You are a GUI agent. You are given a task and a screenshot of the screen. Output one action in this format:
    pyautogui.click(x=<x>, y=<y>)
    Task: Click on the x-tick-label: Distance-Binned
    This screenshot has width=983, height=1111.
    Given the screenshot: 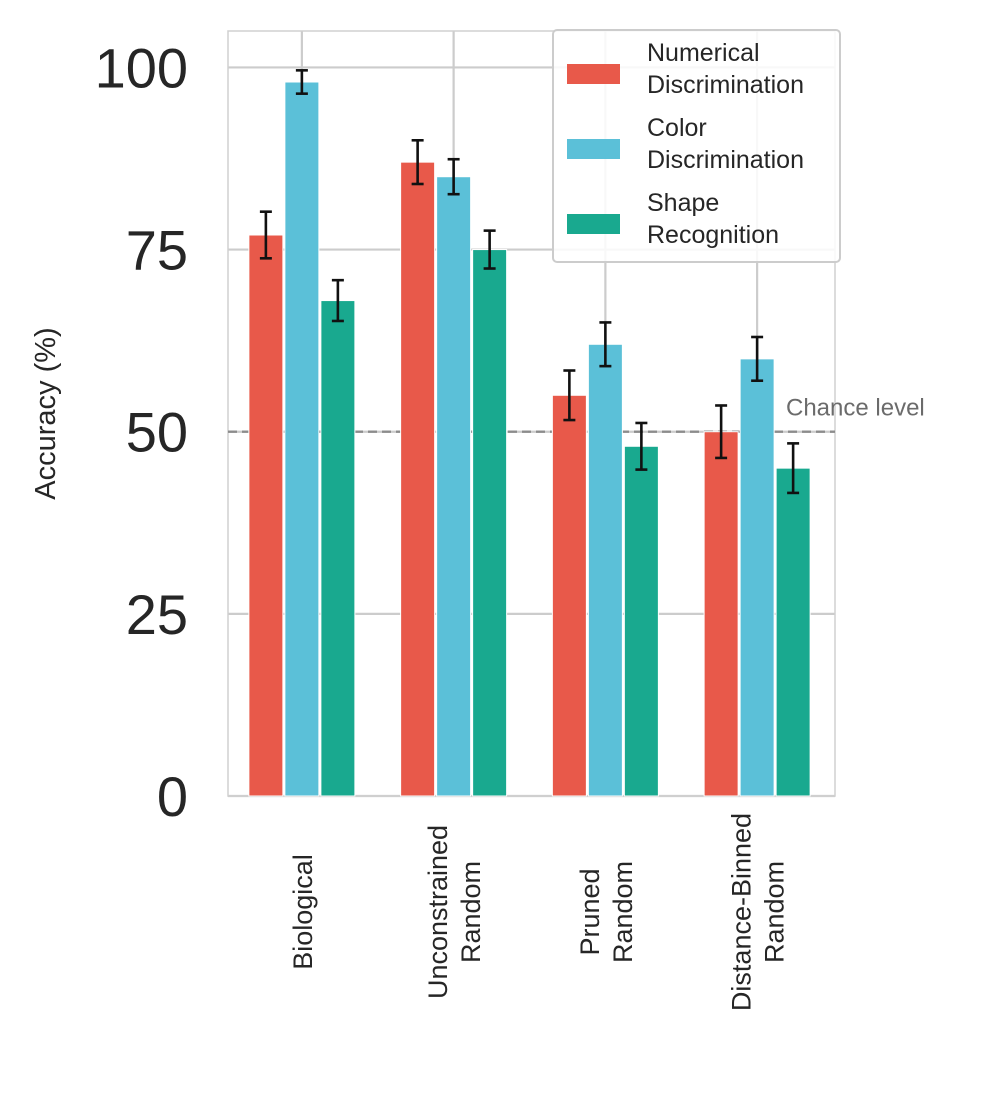 What is the action you would take?
    pyautogui.click(x=742, y=912)
    